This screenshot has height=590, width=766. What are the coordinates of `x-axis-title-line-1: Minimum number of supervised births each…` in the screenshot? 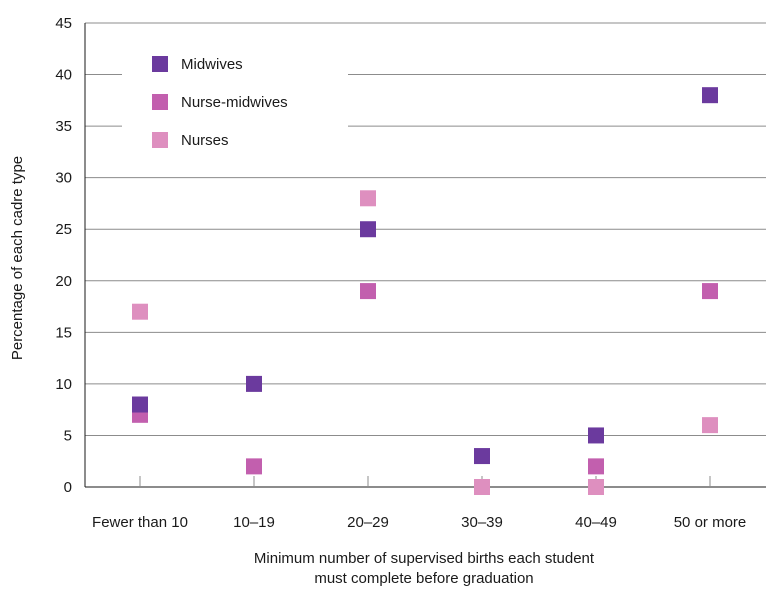 It's located at (424, 558).